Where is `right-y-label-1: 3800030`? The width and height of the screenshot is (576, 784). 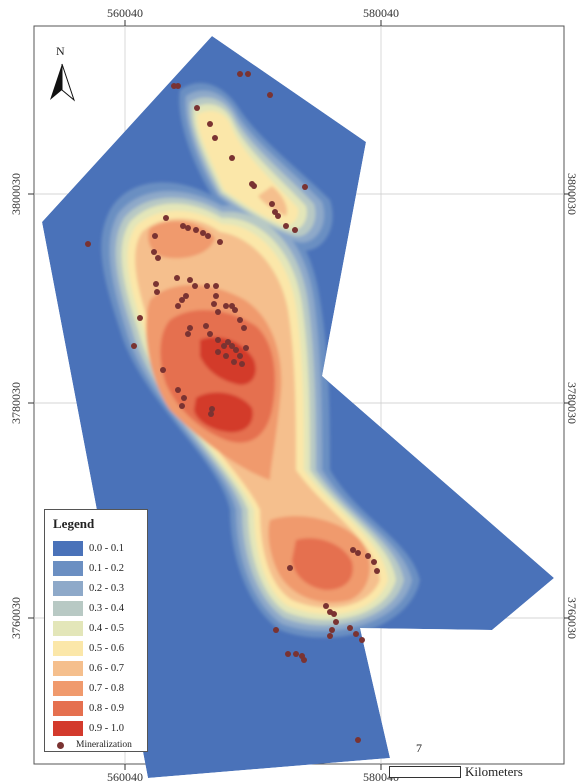 right-y-label-1: 3800030 is located at coordinates (570, 194).